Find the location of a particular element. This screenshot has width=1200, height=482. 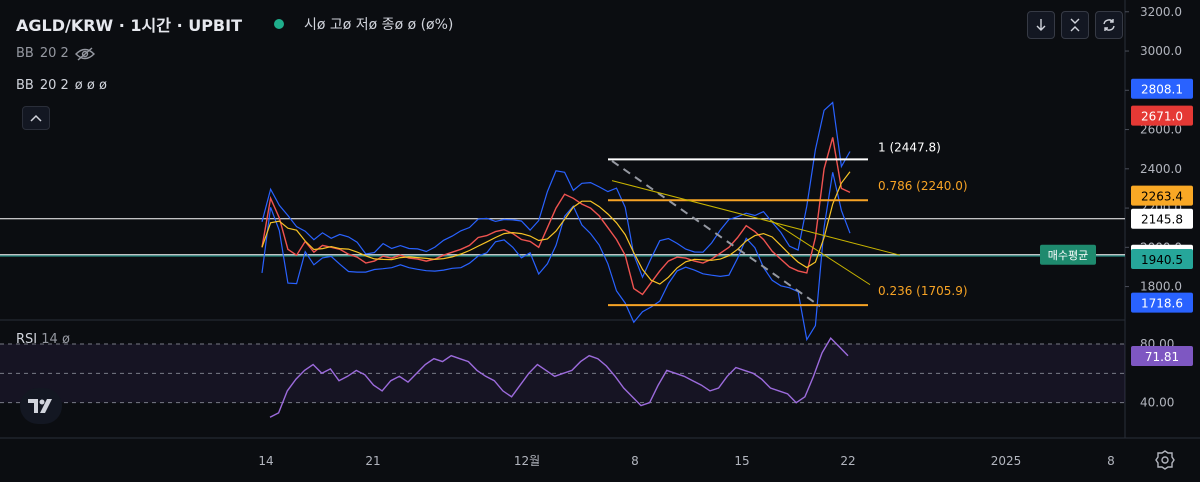

yellow-trendline is located at coordinates (756, 218).